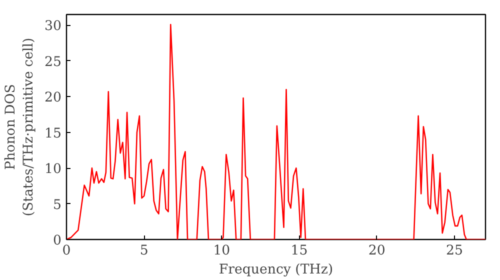  I want to click on x-axis-title: Frequency (THz), so click(276, 270).